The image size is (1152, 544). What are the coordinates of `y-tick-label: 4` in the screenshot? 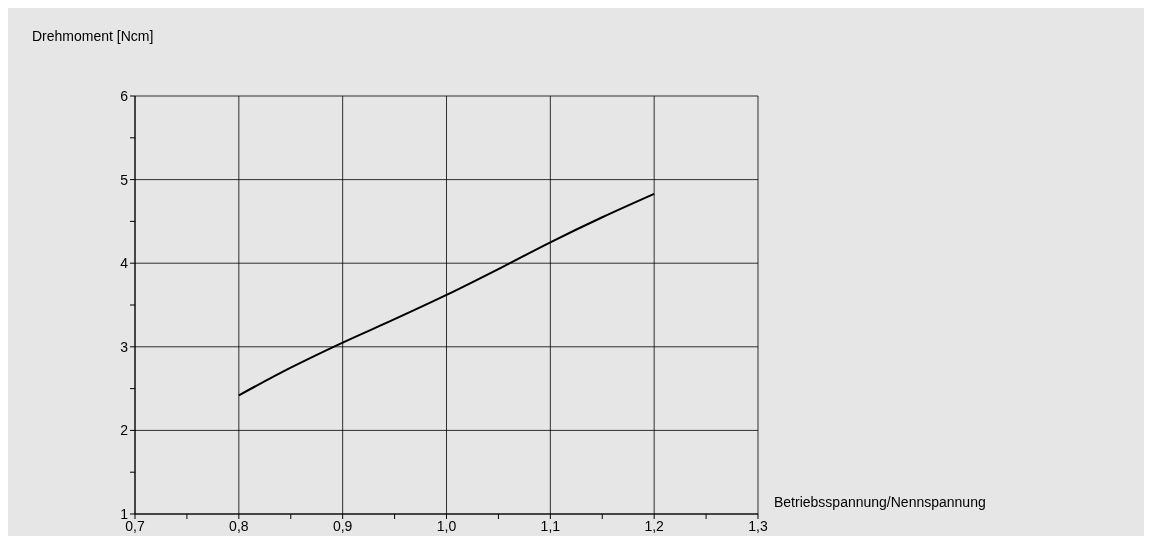 It's located at (124, 263).